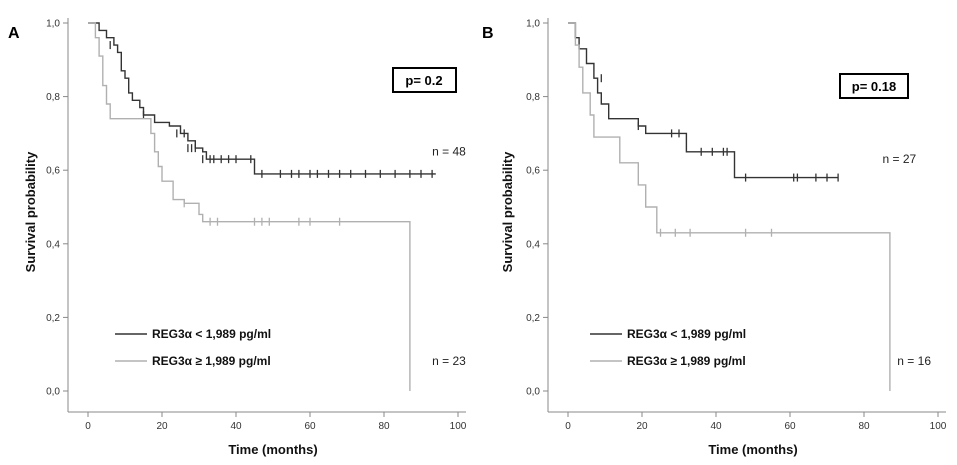 Image resolution: width=957 pixels, height=465 pixels. What do you see at coordinates (14, 33) in the screenshot?
I see `panel-letter: A` at bounding box center [14, 33].